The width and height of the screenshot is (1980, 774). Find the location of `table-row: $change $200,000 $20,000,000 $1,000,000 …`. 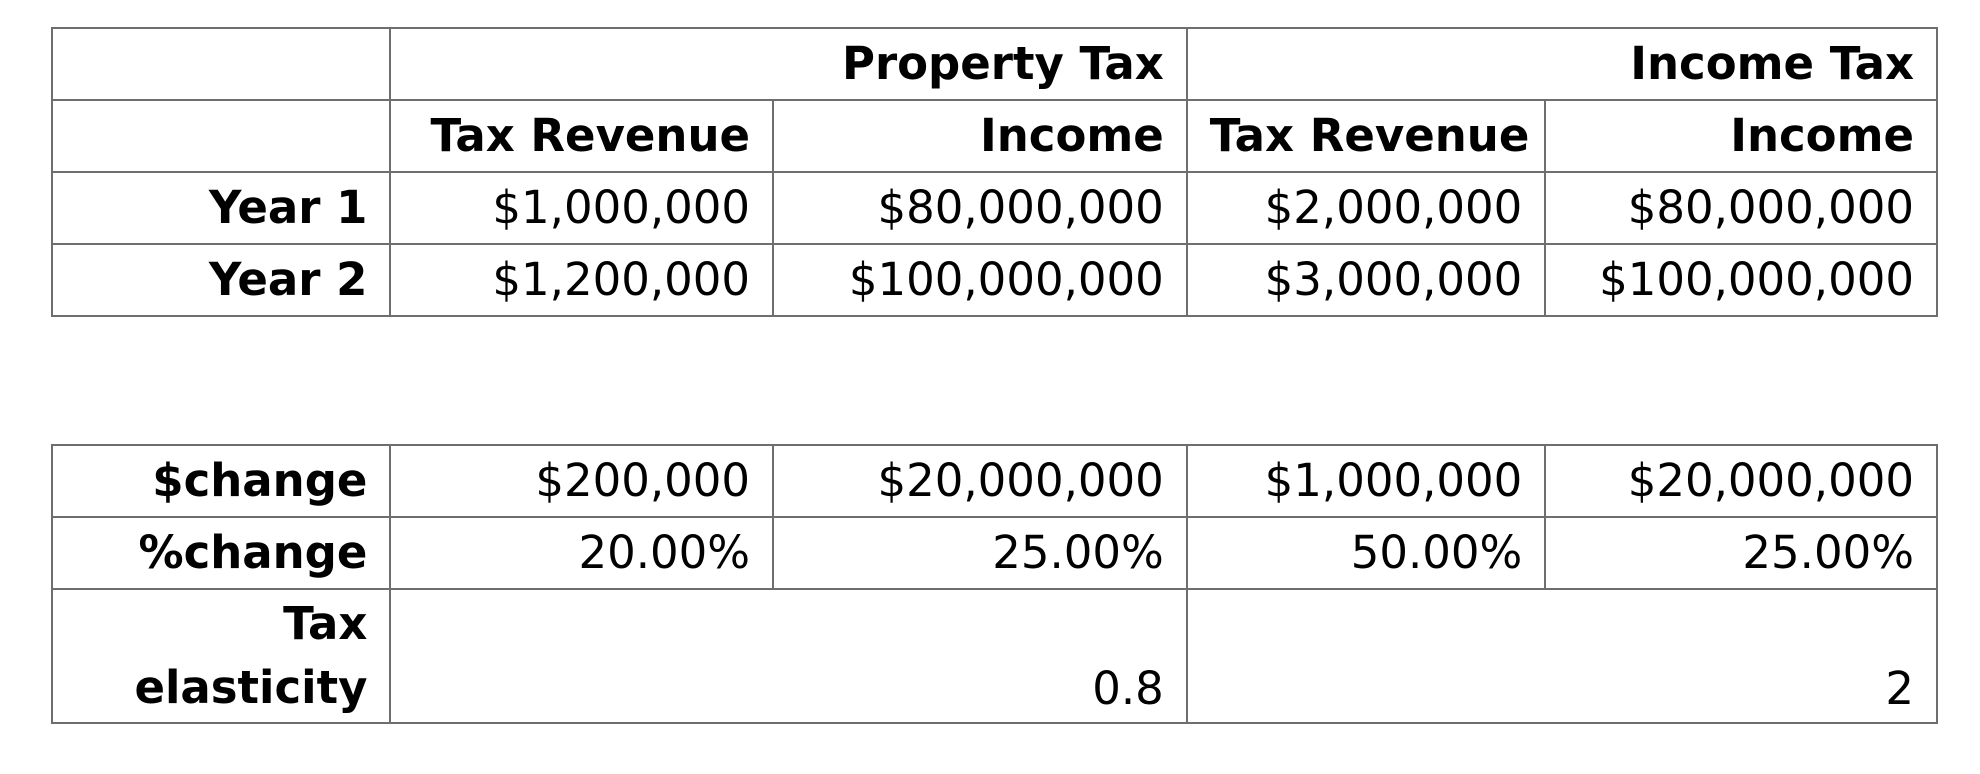

table-row: $change $200,000 $20,000,000 $1,000,000 … is located at coordinates (994, 481).